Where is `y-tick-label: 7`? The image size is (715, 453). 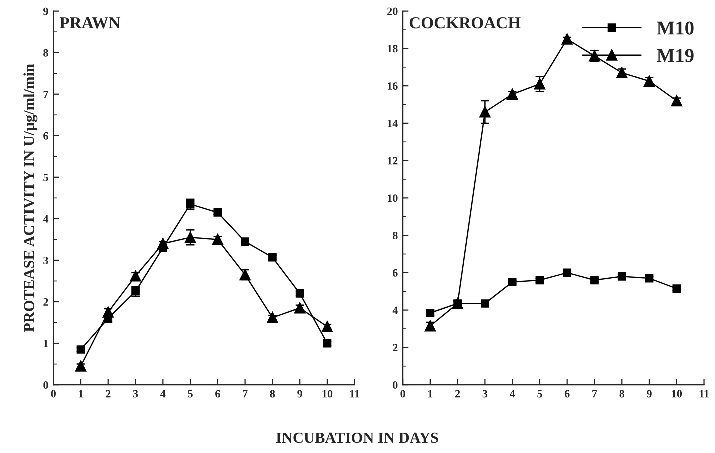 y-tick-label: 7 is located at coordinates (46, 94).